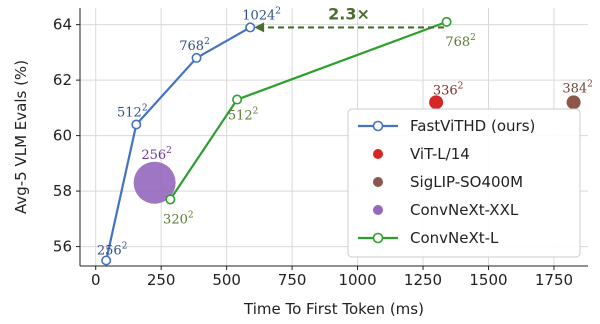  I want to click on data-bubble, so click(154, 182).